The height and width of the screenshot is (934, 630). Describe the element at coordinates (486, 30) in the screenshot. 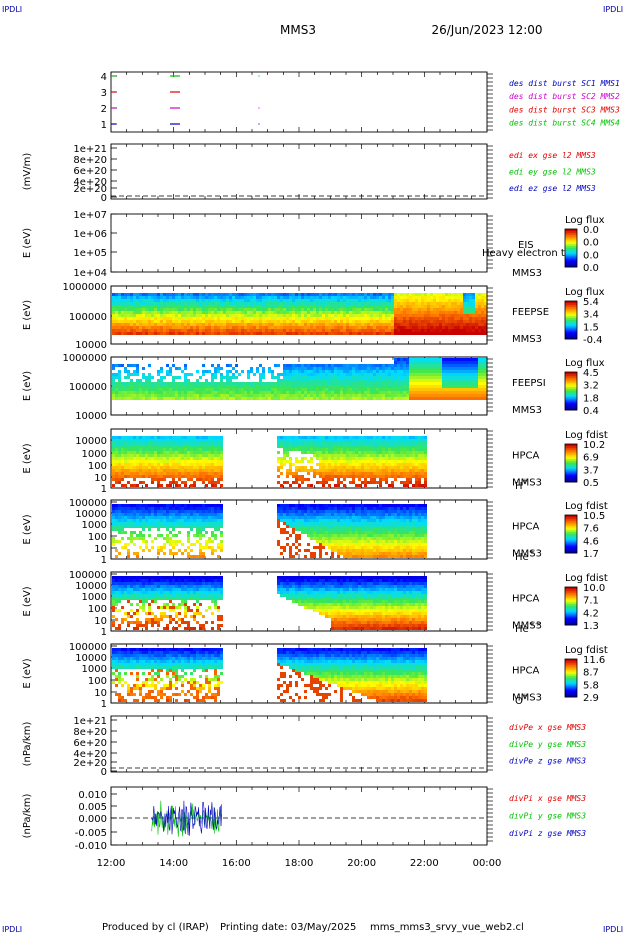

I see `plot-title-datetime: 26/Jun/2023 12:00` at that location.